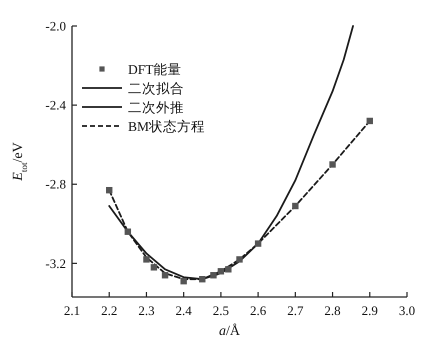 The height and width of the screenshot is (350, 432). I want to click on y-tick-label: -2.4, so click(55, 105).